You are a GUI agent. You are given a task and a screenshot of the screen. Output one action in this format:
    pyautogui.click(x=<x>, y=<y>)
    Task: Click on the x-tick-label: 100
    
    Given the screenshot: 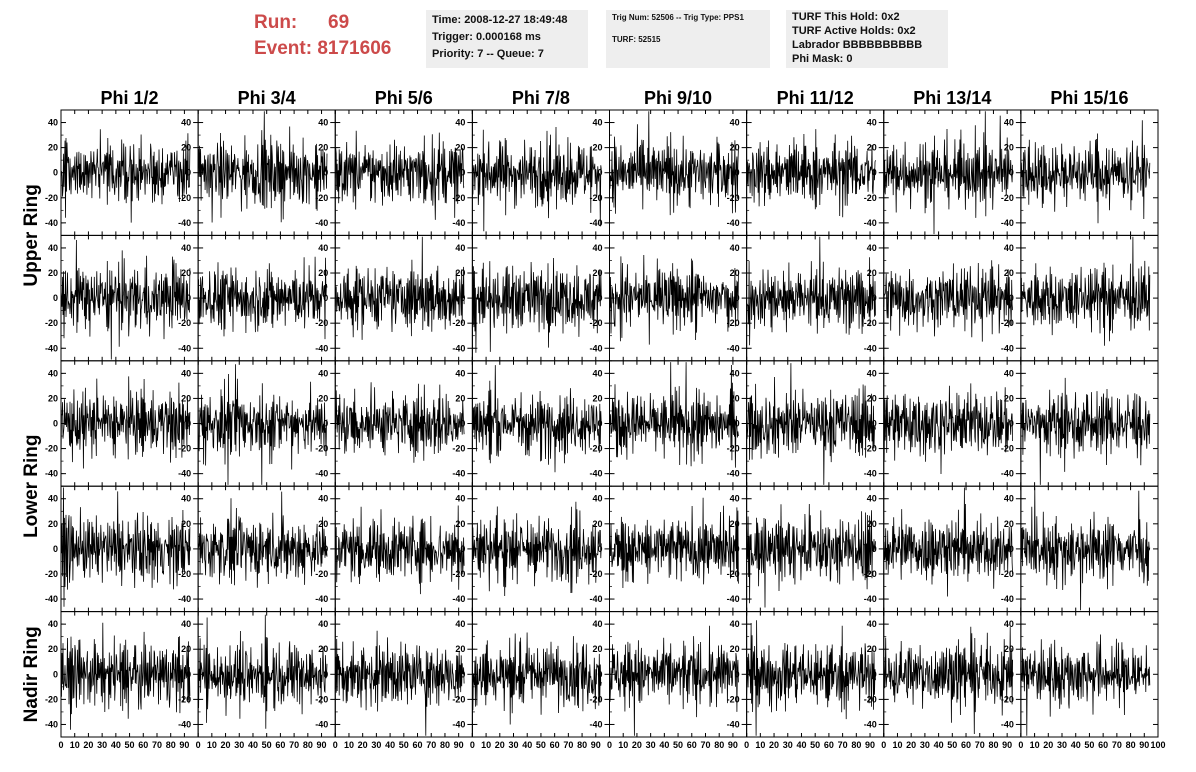 What is the action you would take?
    pyautogui.click(x=1157, y=745)
    